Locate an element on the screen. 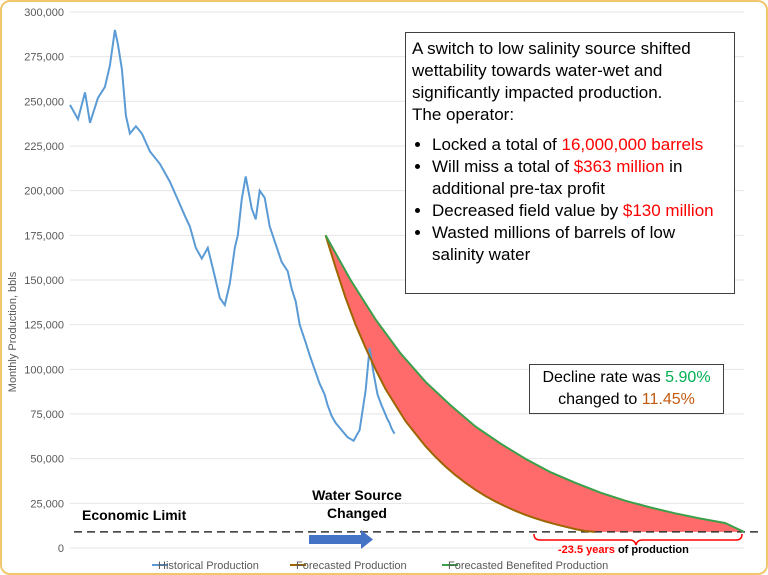 Image resolution: width=768 pixels, height=575 pixels. bullet-highlight: $363 million is located at coordinates (619, 166).